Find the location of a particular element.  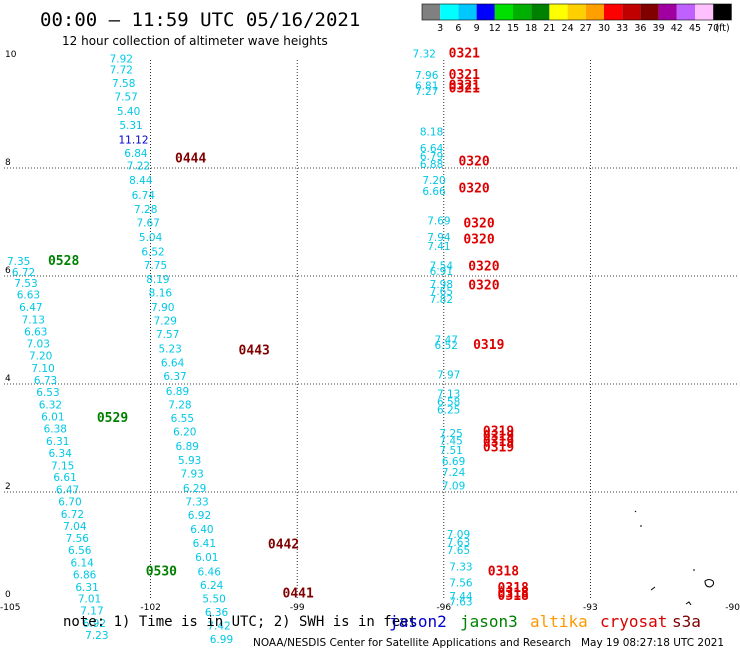

y-tick-label: 6 is located at coordinates (8, 271).